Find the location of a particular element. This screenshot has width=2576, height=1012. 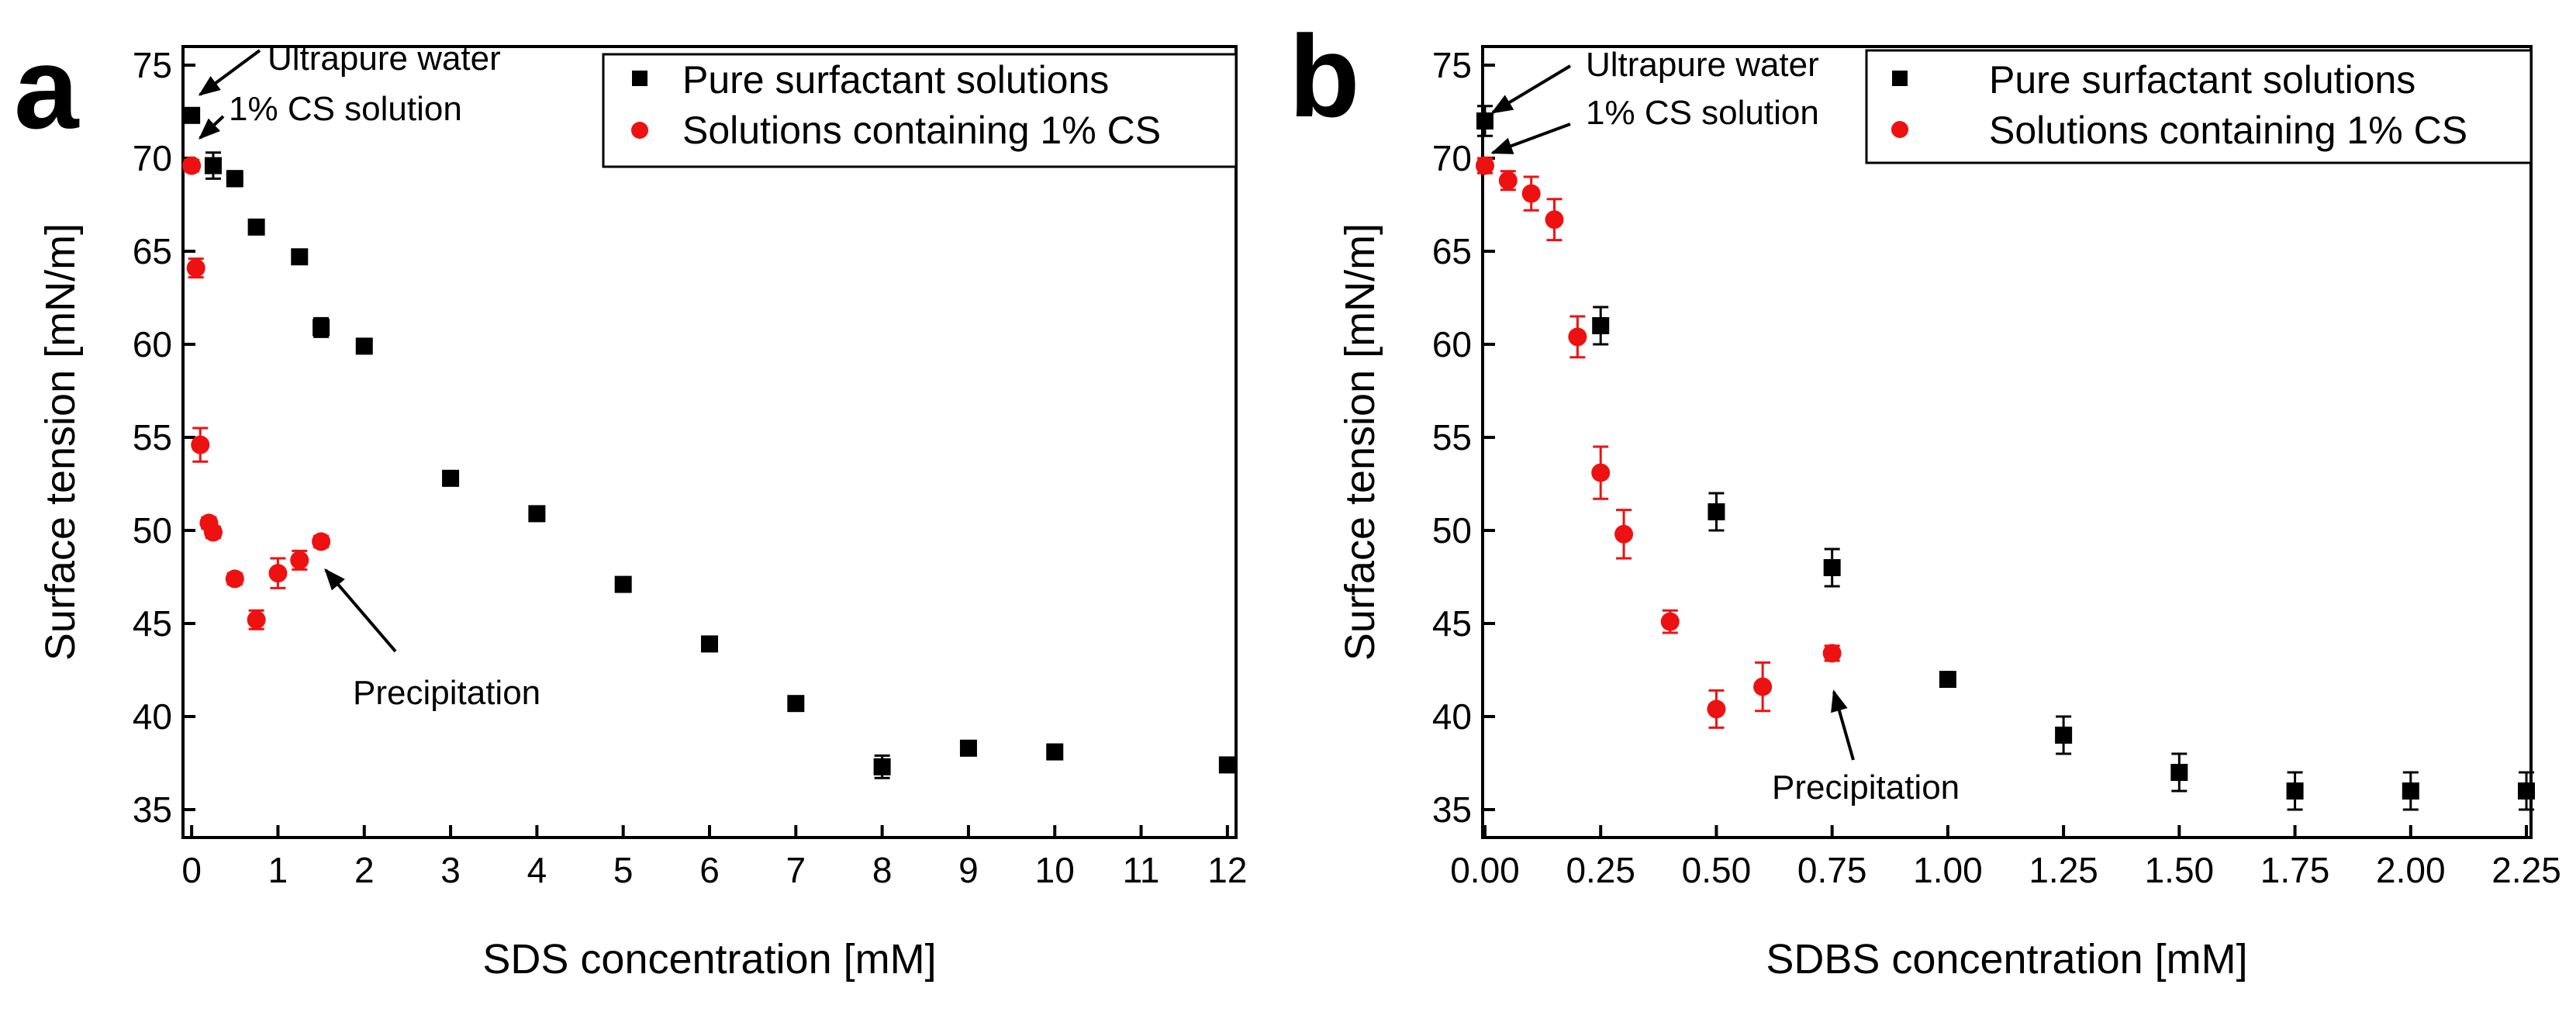

y-tick-label: 35 is located at coordinates (1452, 809).